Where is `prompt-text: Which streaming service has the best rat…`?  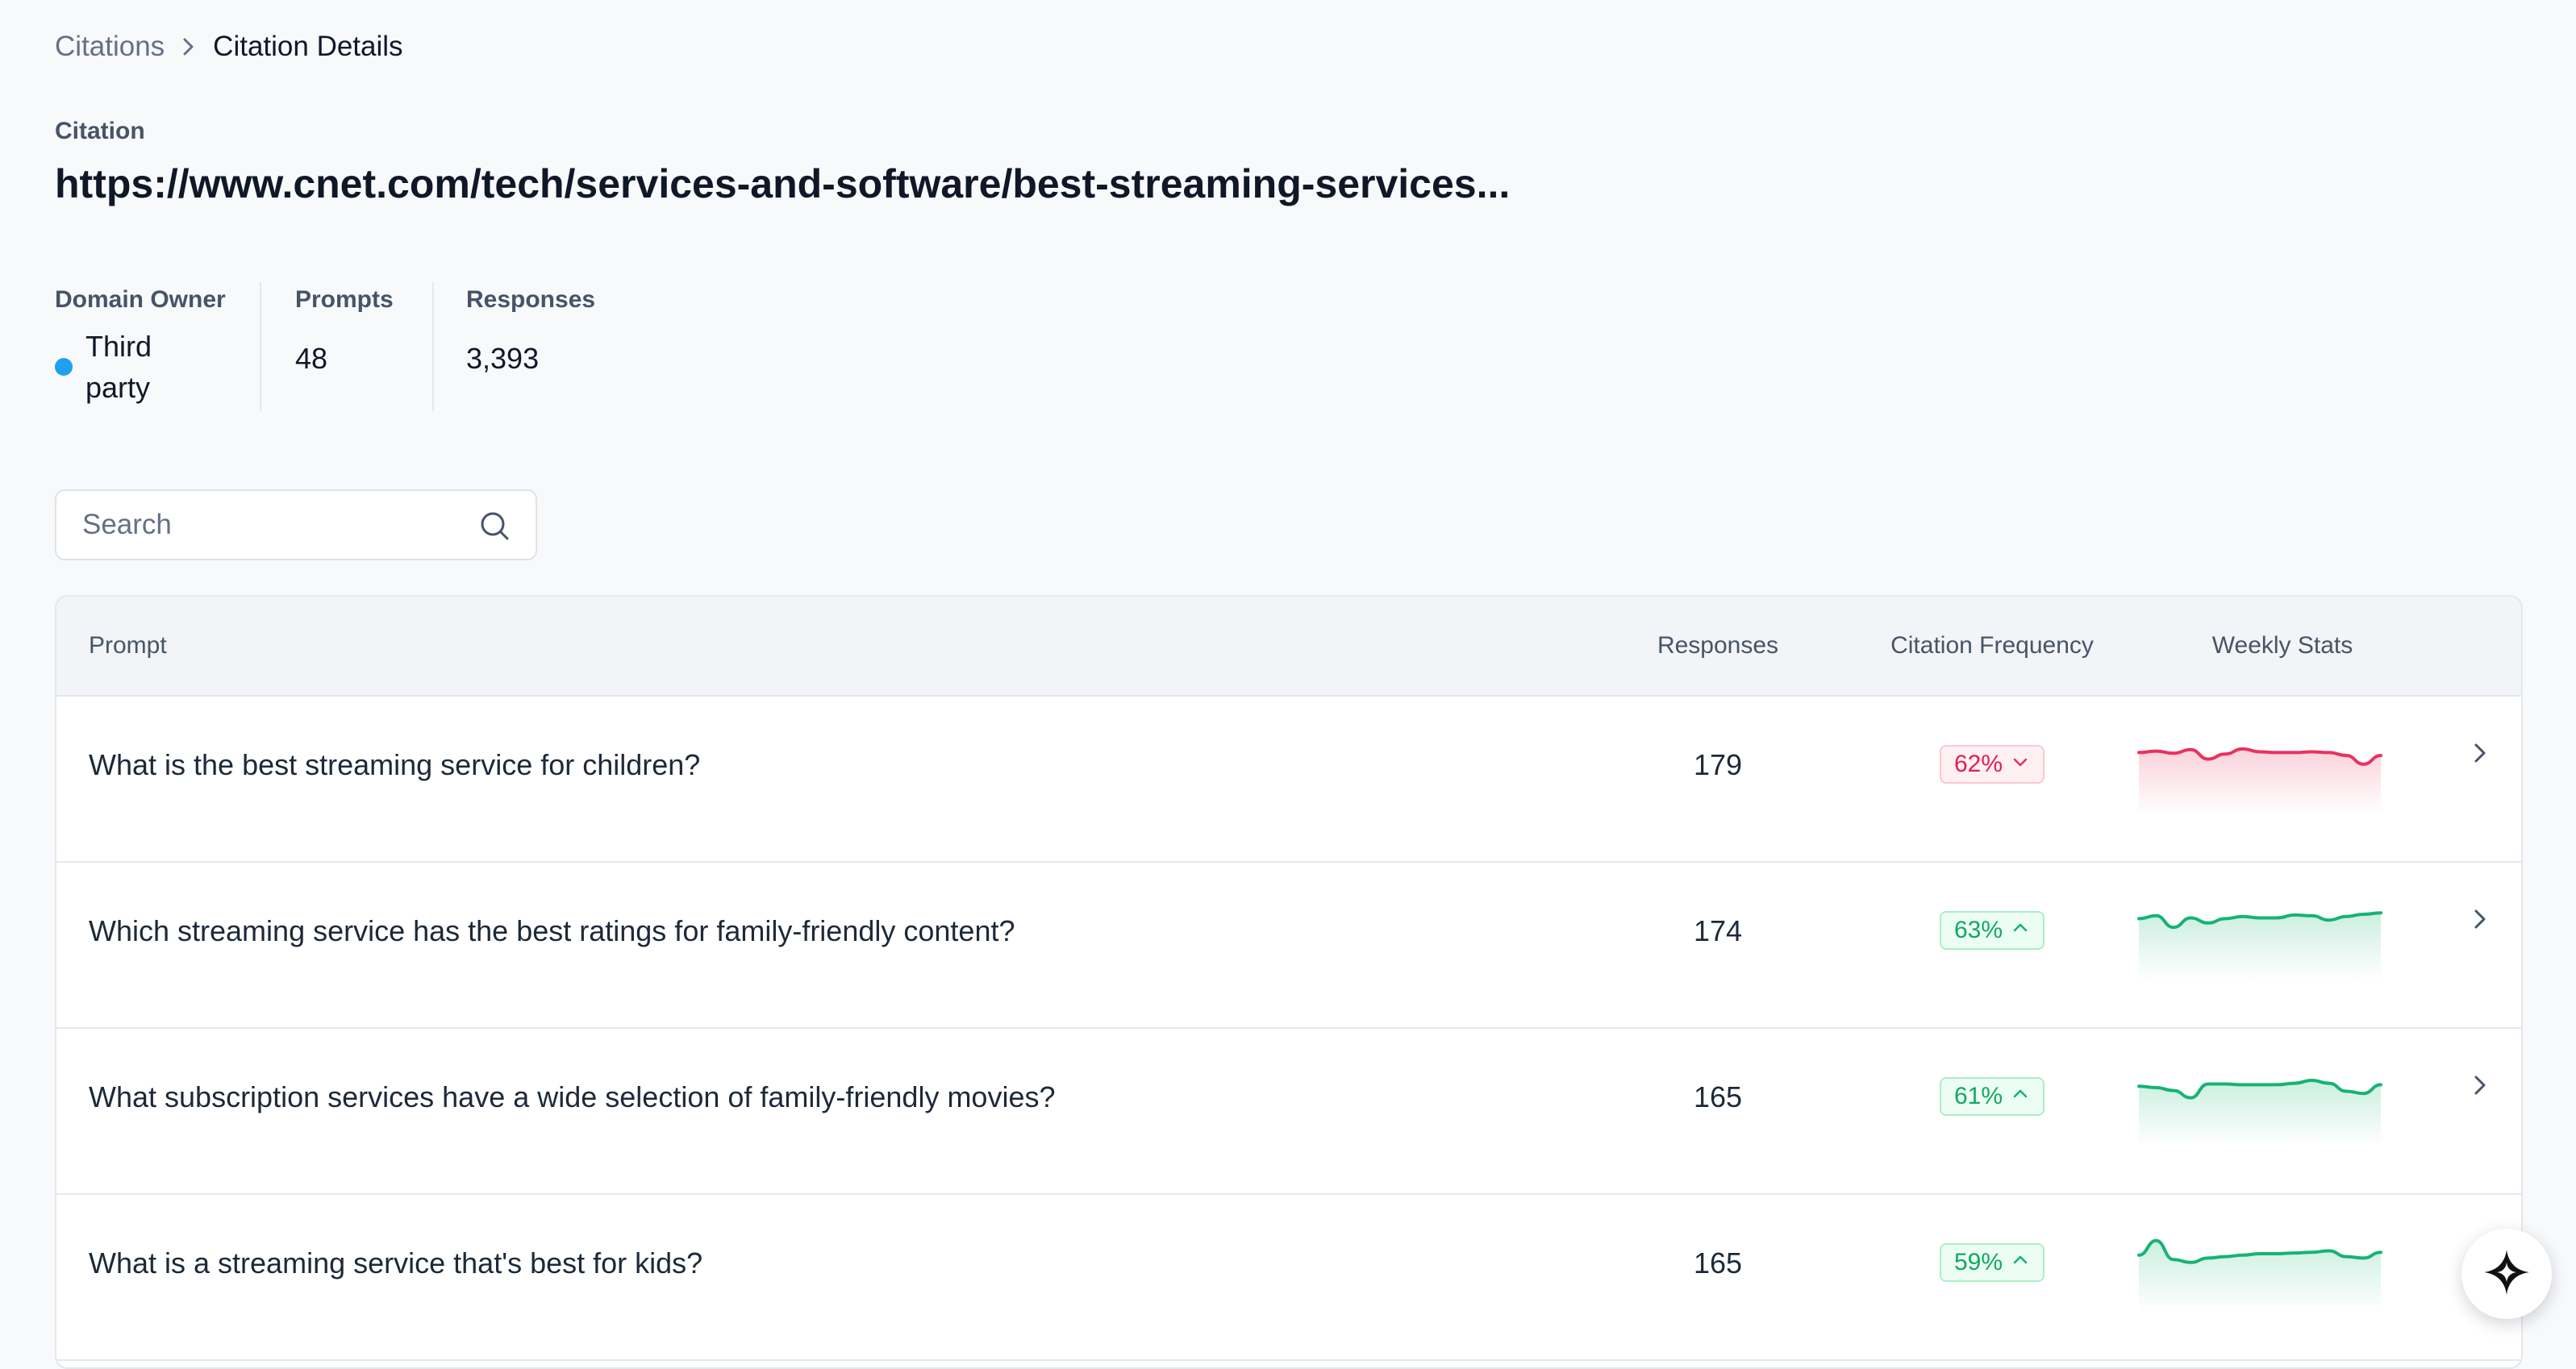 prompt-text: Which streaming service has the best rat… is located at coordinates (552, 930).